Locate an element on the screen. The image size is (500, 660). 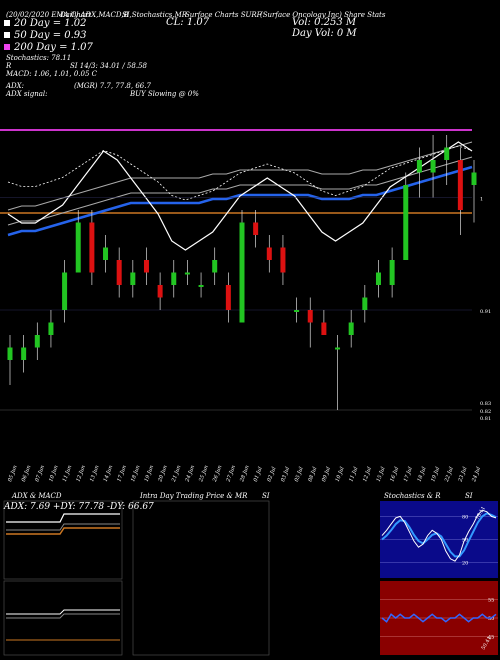
ema50-line is located at coordinates (240, 201).